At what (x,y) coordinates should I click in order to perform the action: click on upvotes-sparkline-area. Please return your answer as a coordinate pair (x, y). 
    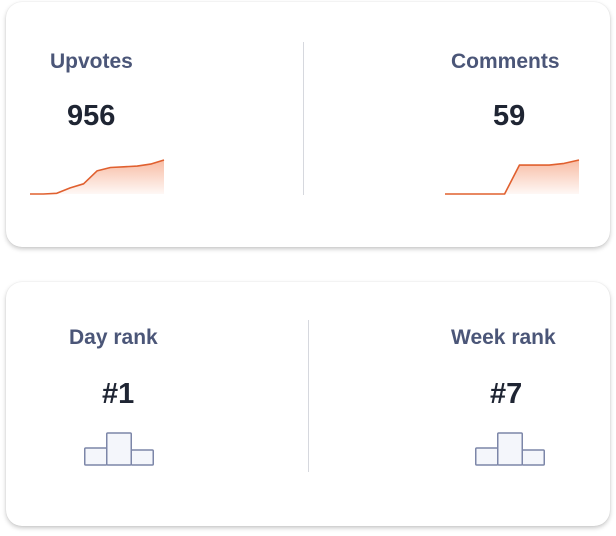
    Looking at the image, I should click on (97, 177).